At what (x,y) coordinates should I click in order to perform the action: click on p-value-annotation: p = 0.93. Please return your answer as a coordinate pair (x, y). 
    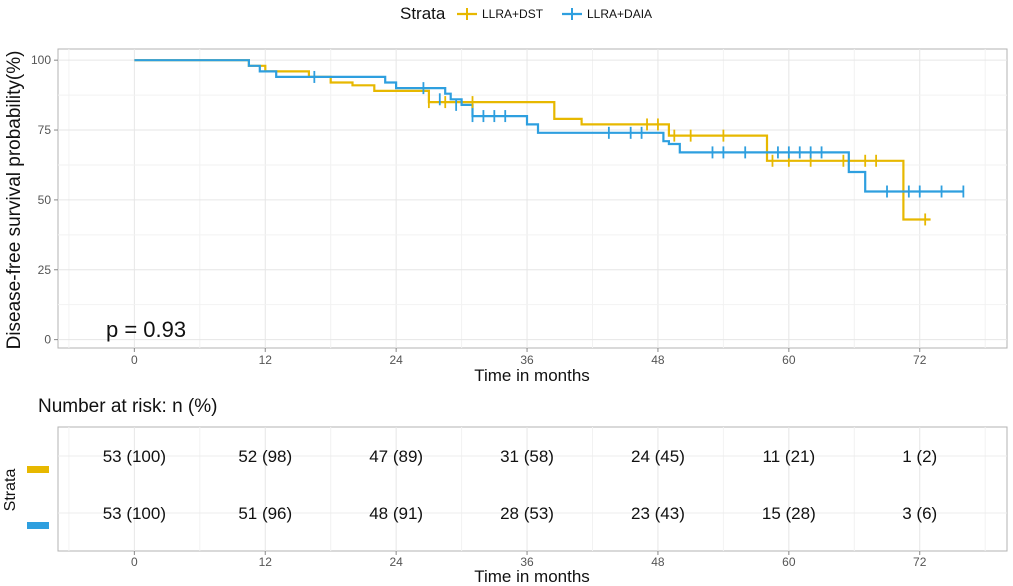
    Looking at the image, I should click on (146, 329).